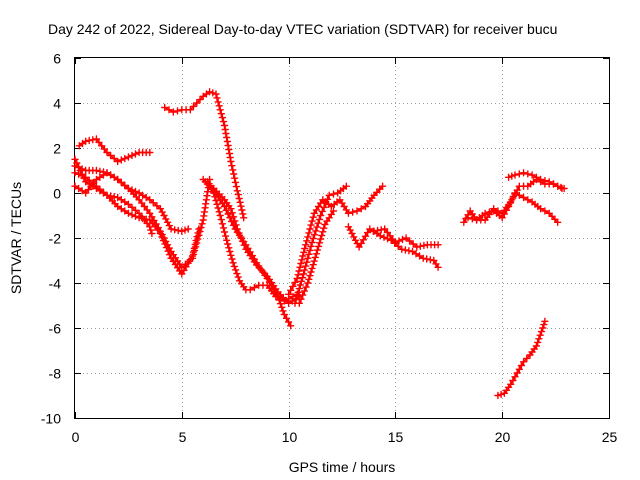 The image size is (640, 480). I want to click on y-tick-label: -2, so click(55, 239).